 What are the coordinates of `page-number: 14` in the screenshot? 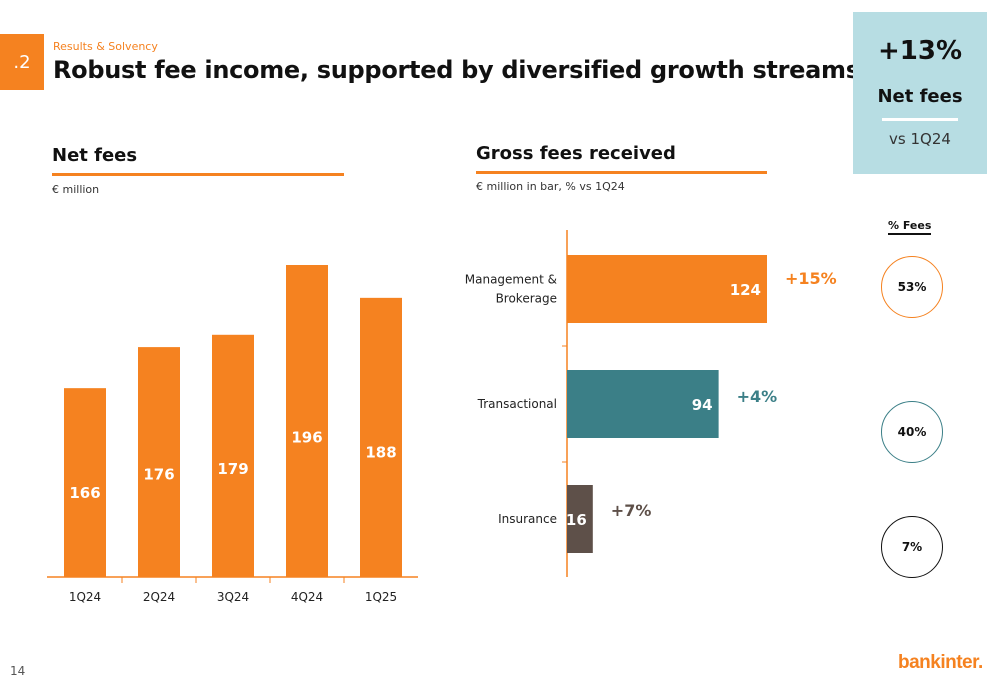 It's located at (18, 671).